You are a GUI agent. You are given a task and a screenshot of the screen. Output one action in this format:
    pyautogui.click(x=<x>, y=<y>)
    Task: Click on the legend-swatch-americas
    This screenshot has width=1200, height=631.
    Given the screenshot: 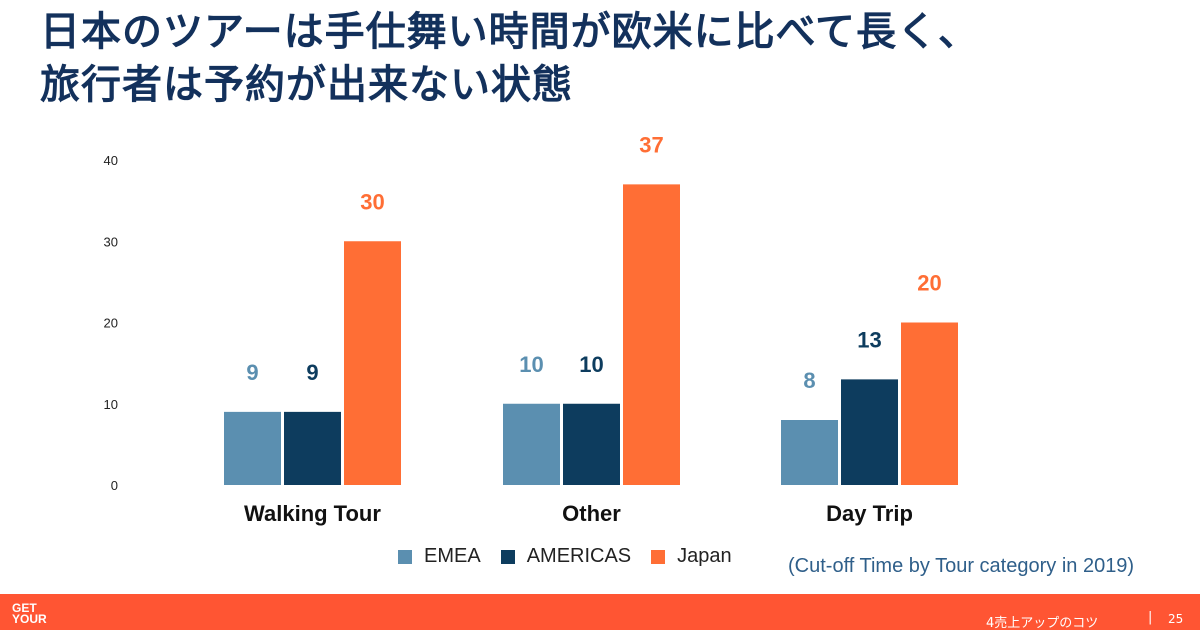 What is the action you would take?
    pyautogui.click(x=507, y=556)
    